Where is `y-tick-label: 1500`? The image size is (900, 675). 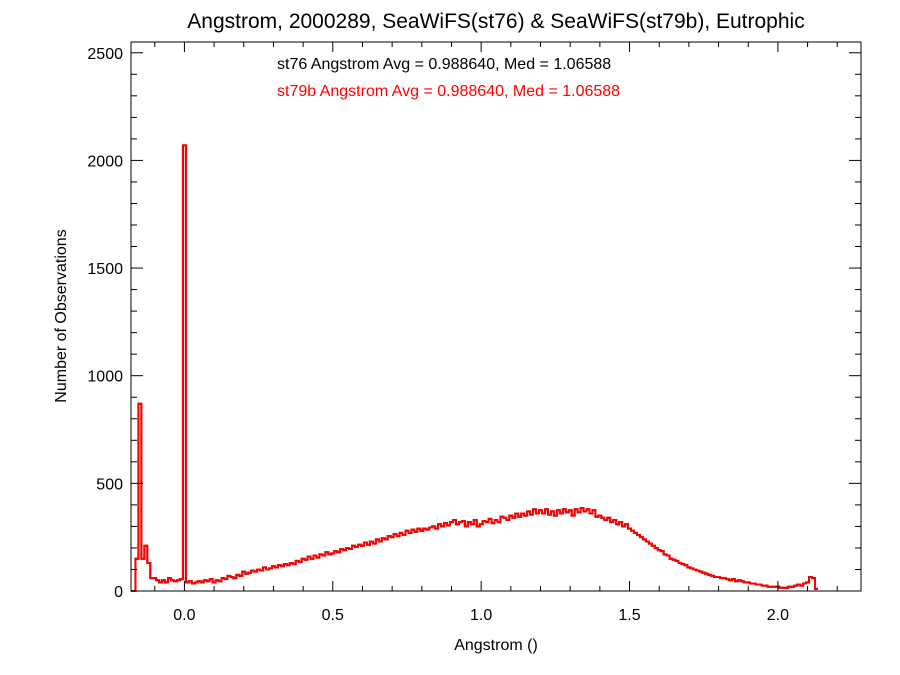
y-tick-label: 1500 is located at coordinates (105, 269).